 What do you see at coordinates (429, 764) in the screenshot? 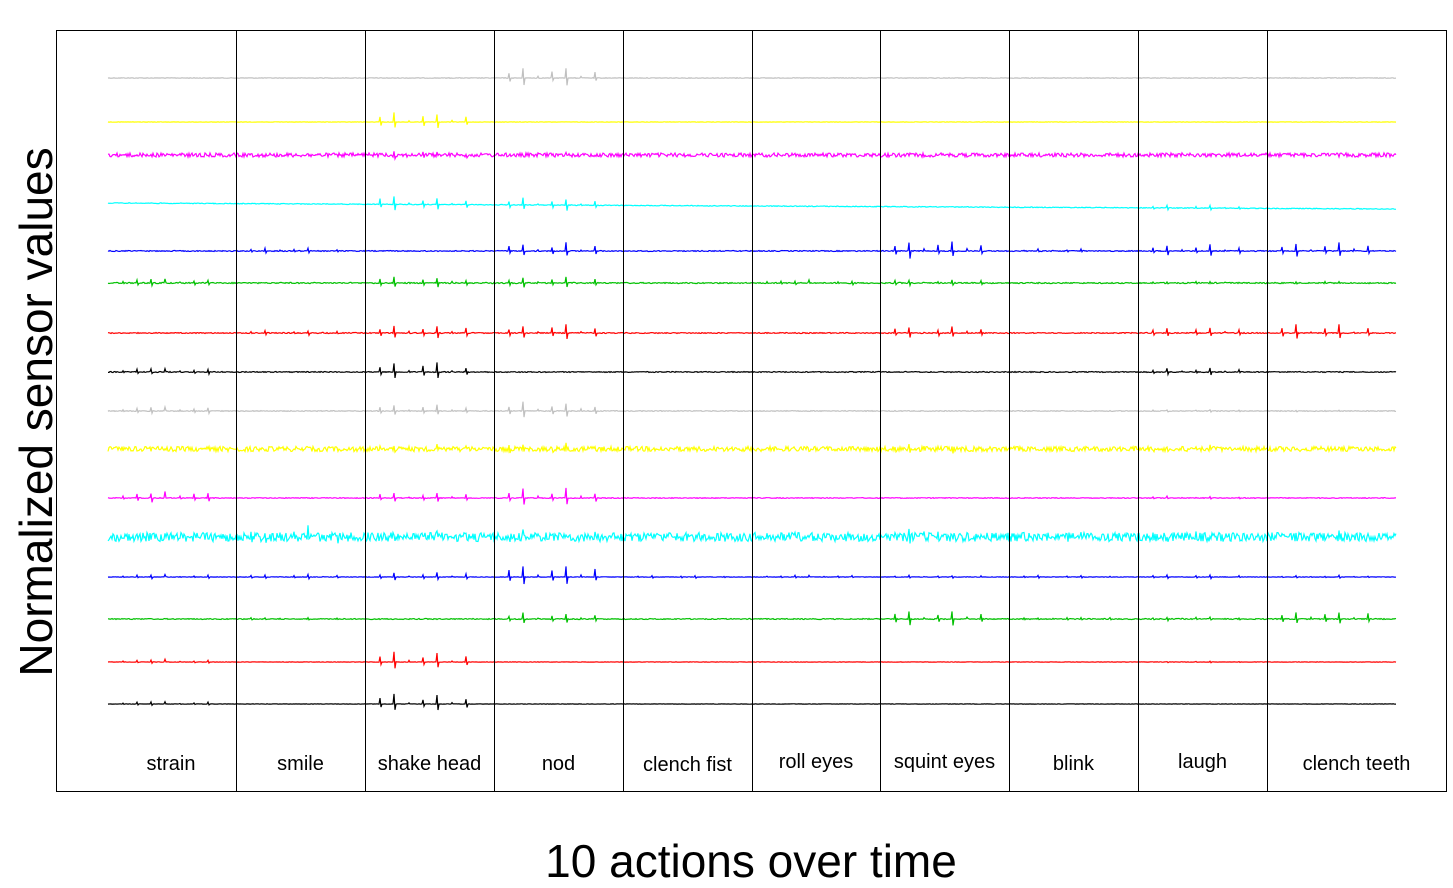
I see `segment-label: shake head` at bounding box center [429, 764].